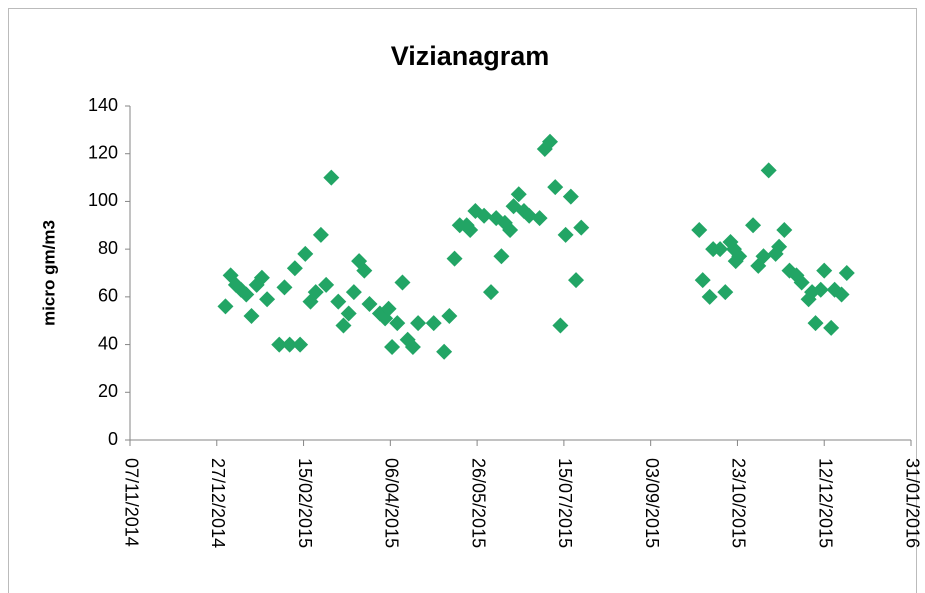 The height and width of the screenshot is (593, 925). What do you see at coordinates (108, 296) in the screenshot?
I see `y-tick-label: 60` at bounding box center [108, 296].